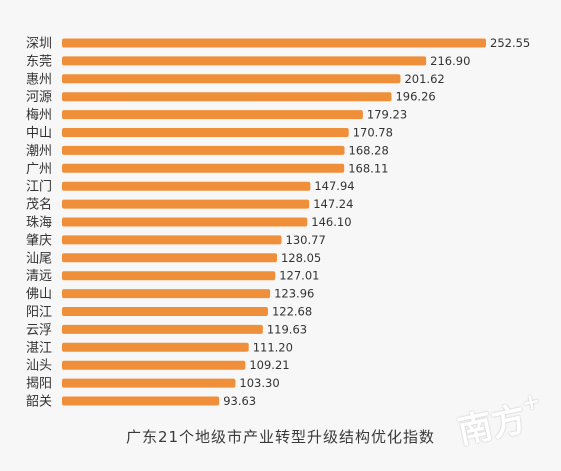 This screenshot has width=561, height=471. I want to click on value-label: 109.21, so click(269, 365).